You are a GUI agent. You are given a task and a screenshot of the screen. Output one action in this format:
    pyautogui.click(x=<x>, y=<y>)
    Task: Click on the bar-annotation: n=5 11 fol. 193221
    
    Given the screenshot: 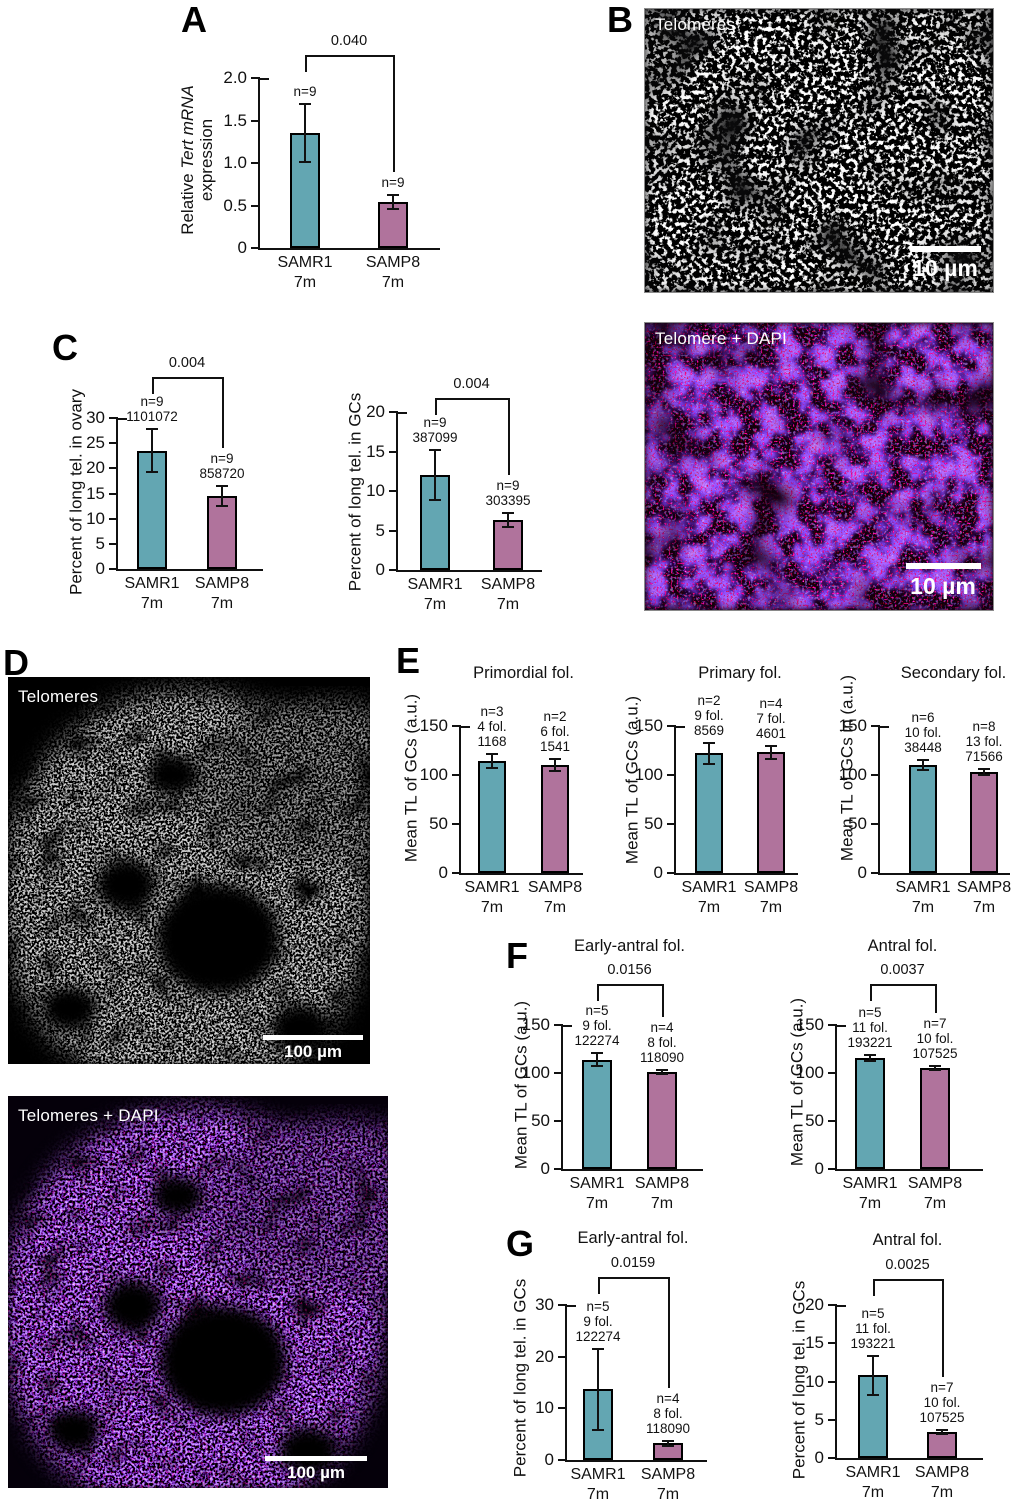 What is the action you would take?
    pyautogui.click(x=873, y=1328)
    